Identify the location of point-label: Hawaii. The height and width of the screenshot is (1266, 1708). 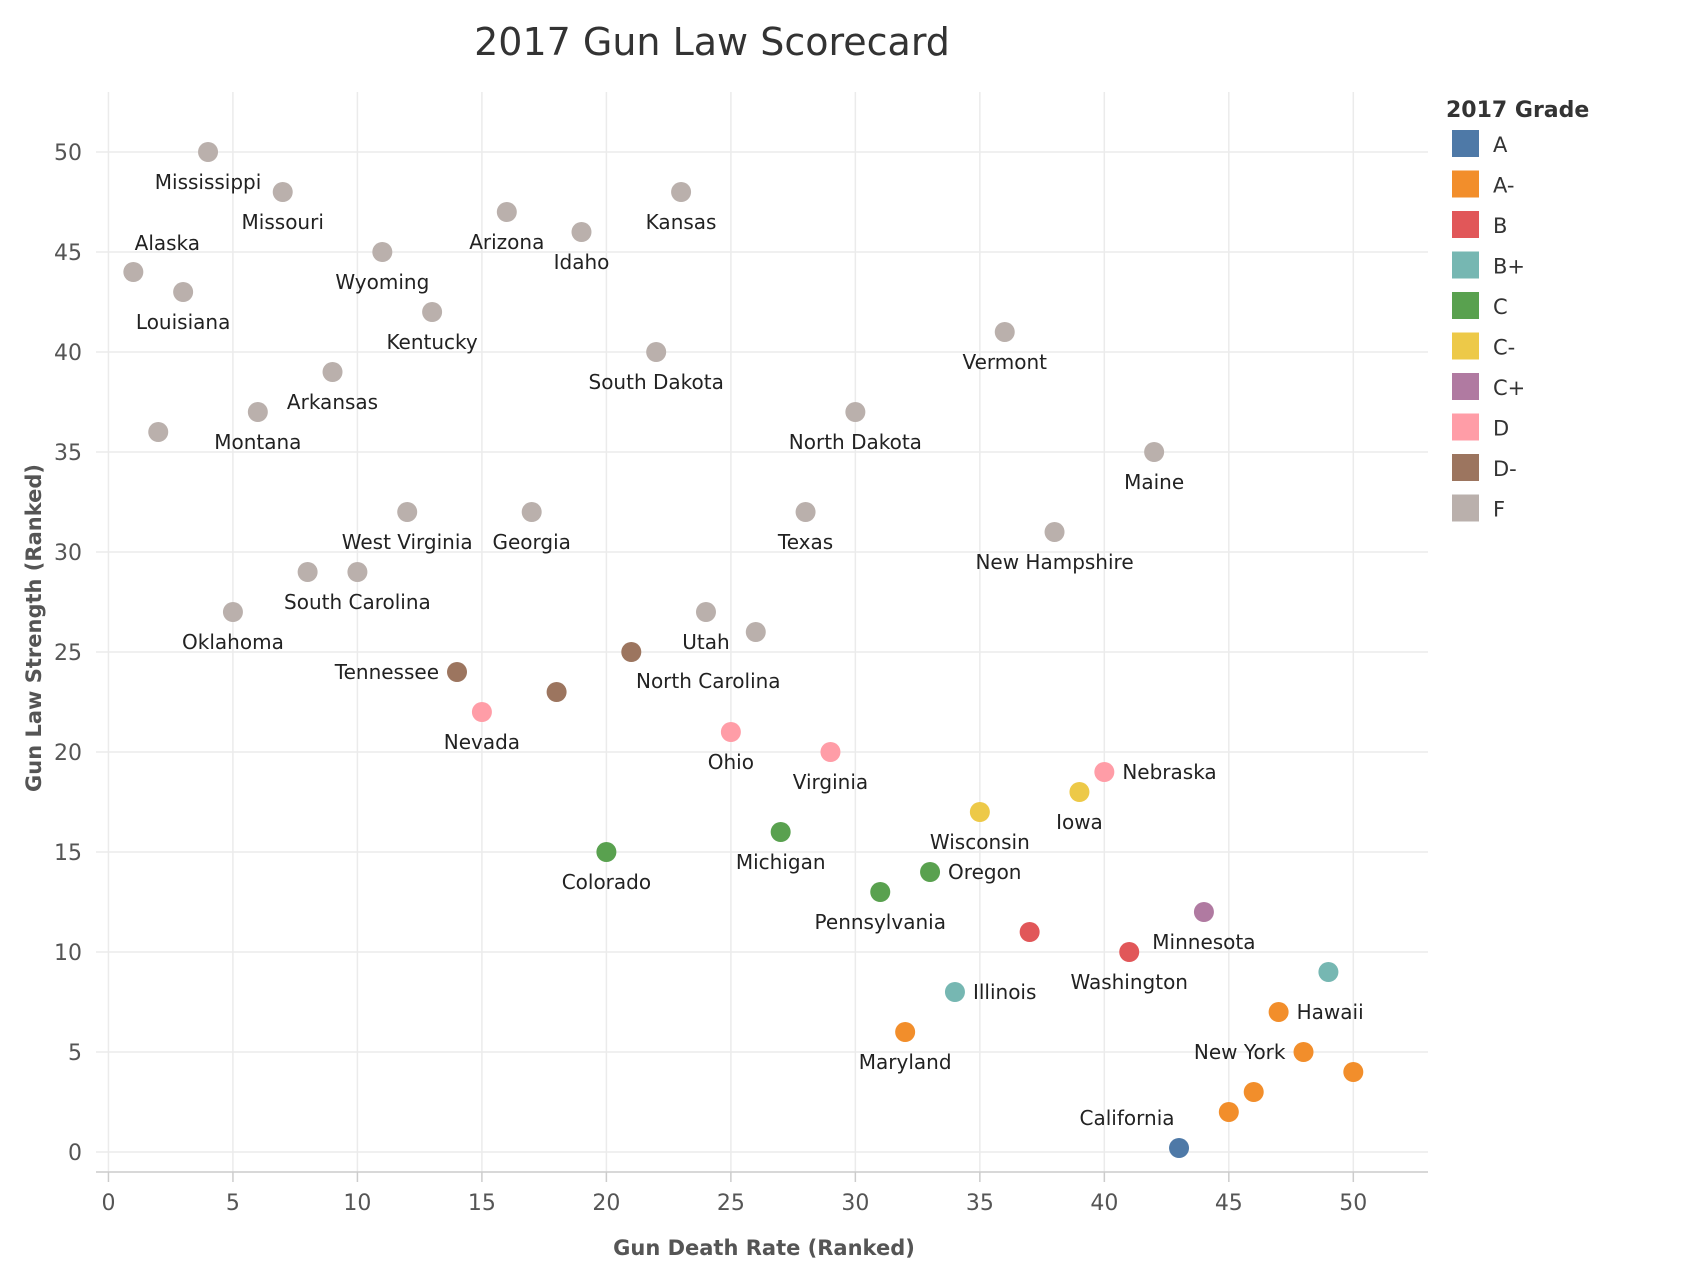
(1330, 1012).